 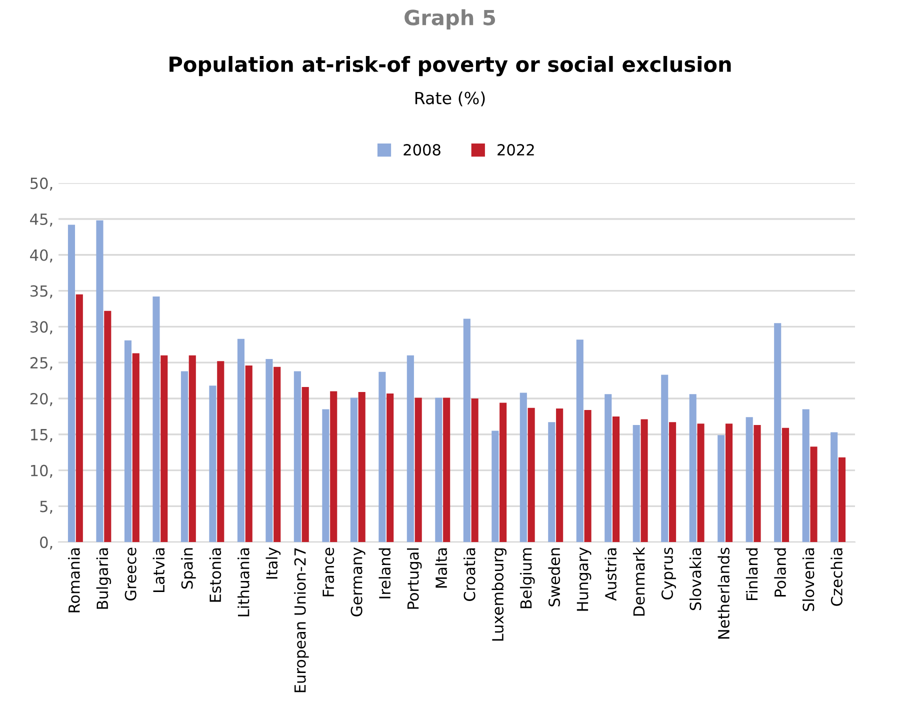 What do you see at coordinates (46, 543) in the screenshot?
I see `y-tick-label: 0,` at bounding box center [46, 543].